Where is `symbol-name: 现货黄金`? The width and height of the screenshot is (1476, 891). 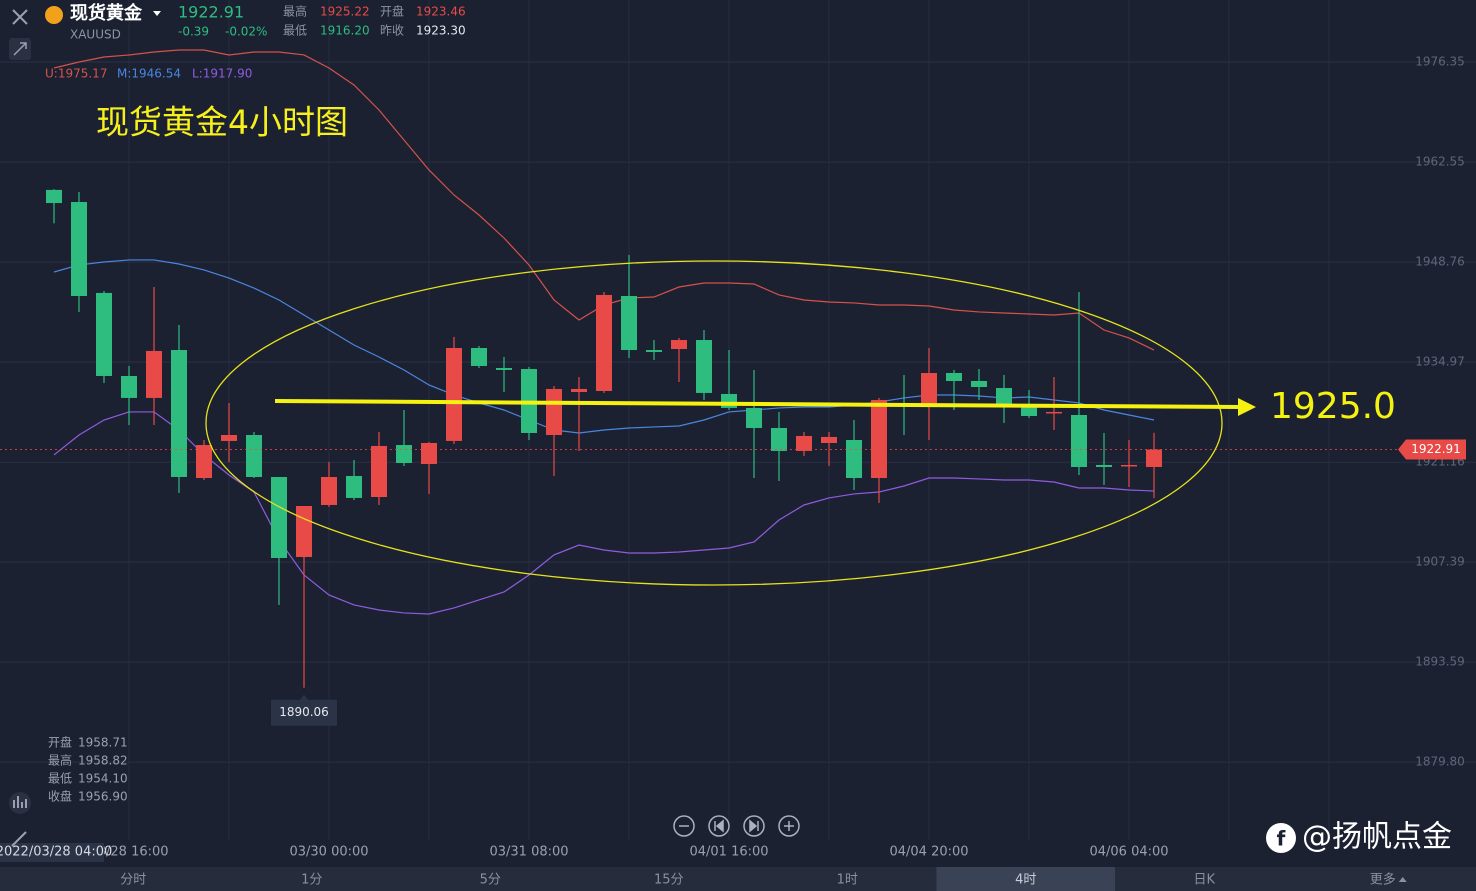 symbol-name: 现货黄金 is located at coordinates (106, 13).